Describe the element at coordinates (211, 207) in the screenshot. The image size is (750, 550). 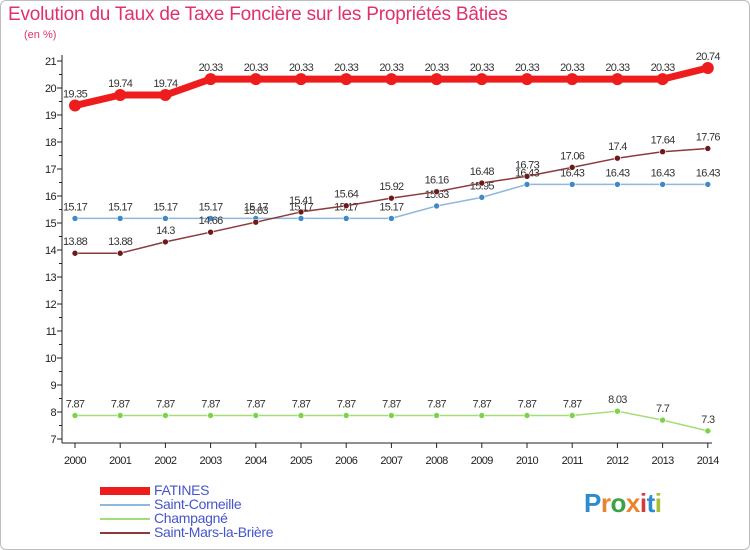
I see `data-label-saint-corneille-2003: 15.17` at that location.